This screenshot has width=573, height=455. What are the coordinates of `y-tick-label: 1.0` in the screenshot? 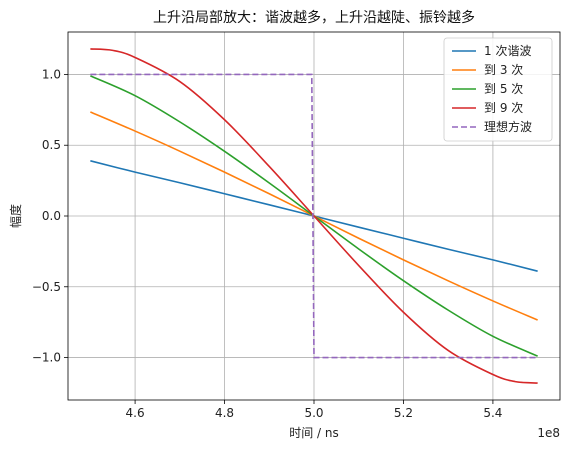 It's located at (51, 74).